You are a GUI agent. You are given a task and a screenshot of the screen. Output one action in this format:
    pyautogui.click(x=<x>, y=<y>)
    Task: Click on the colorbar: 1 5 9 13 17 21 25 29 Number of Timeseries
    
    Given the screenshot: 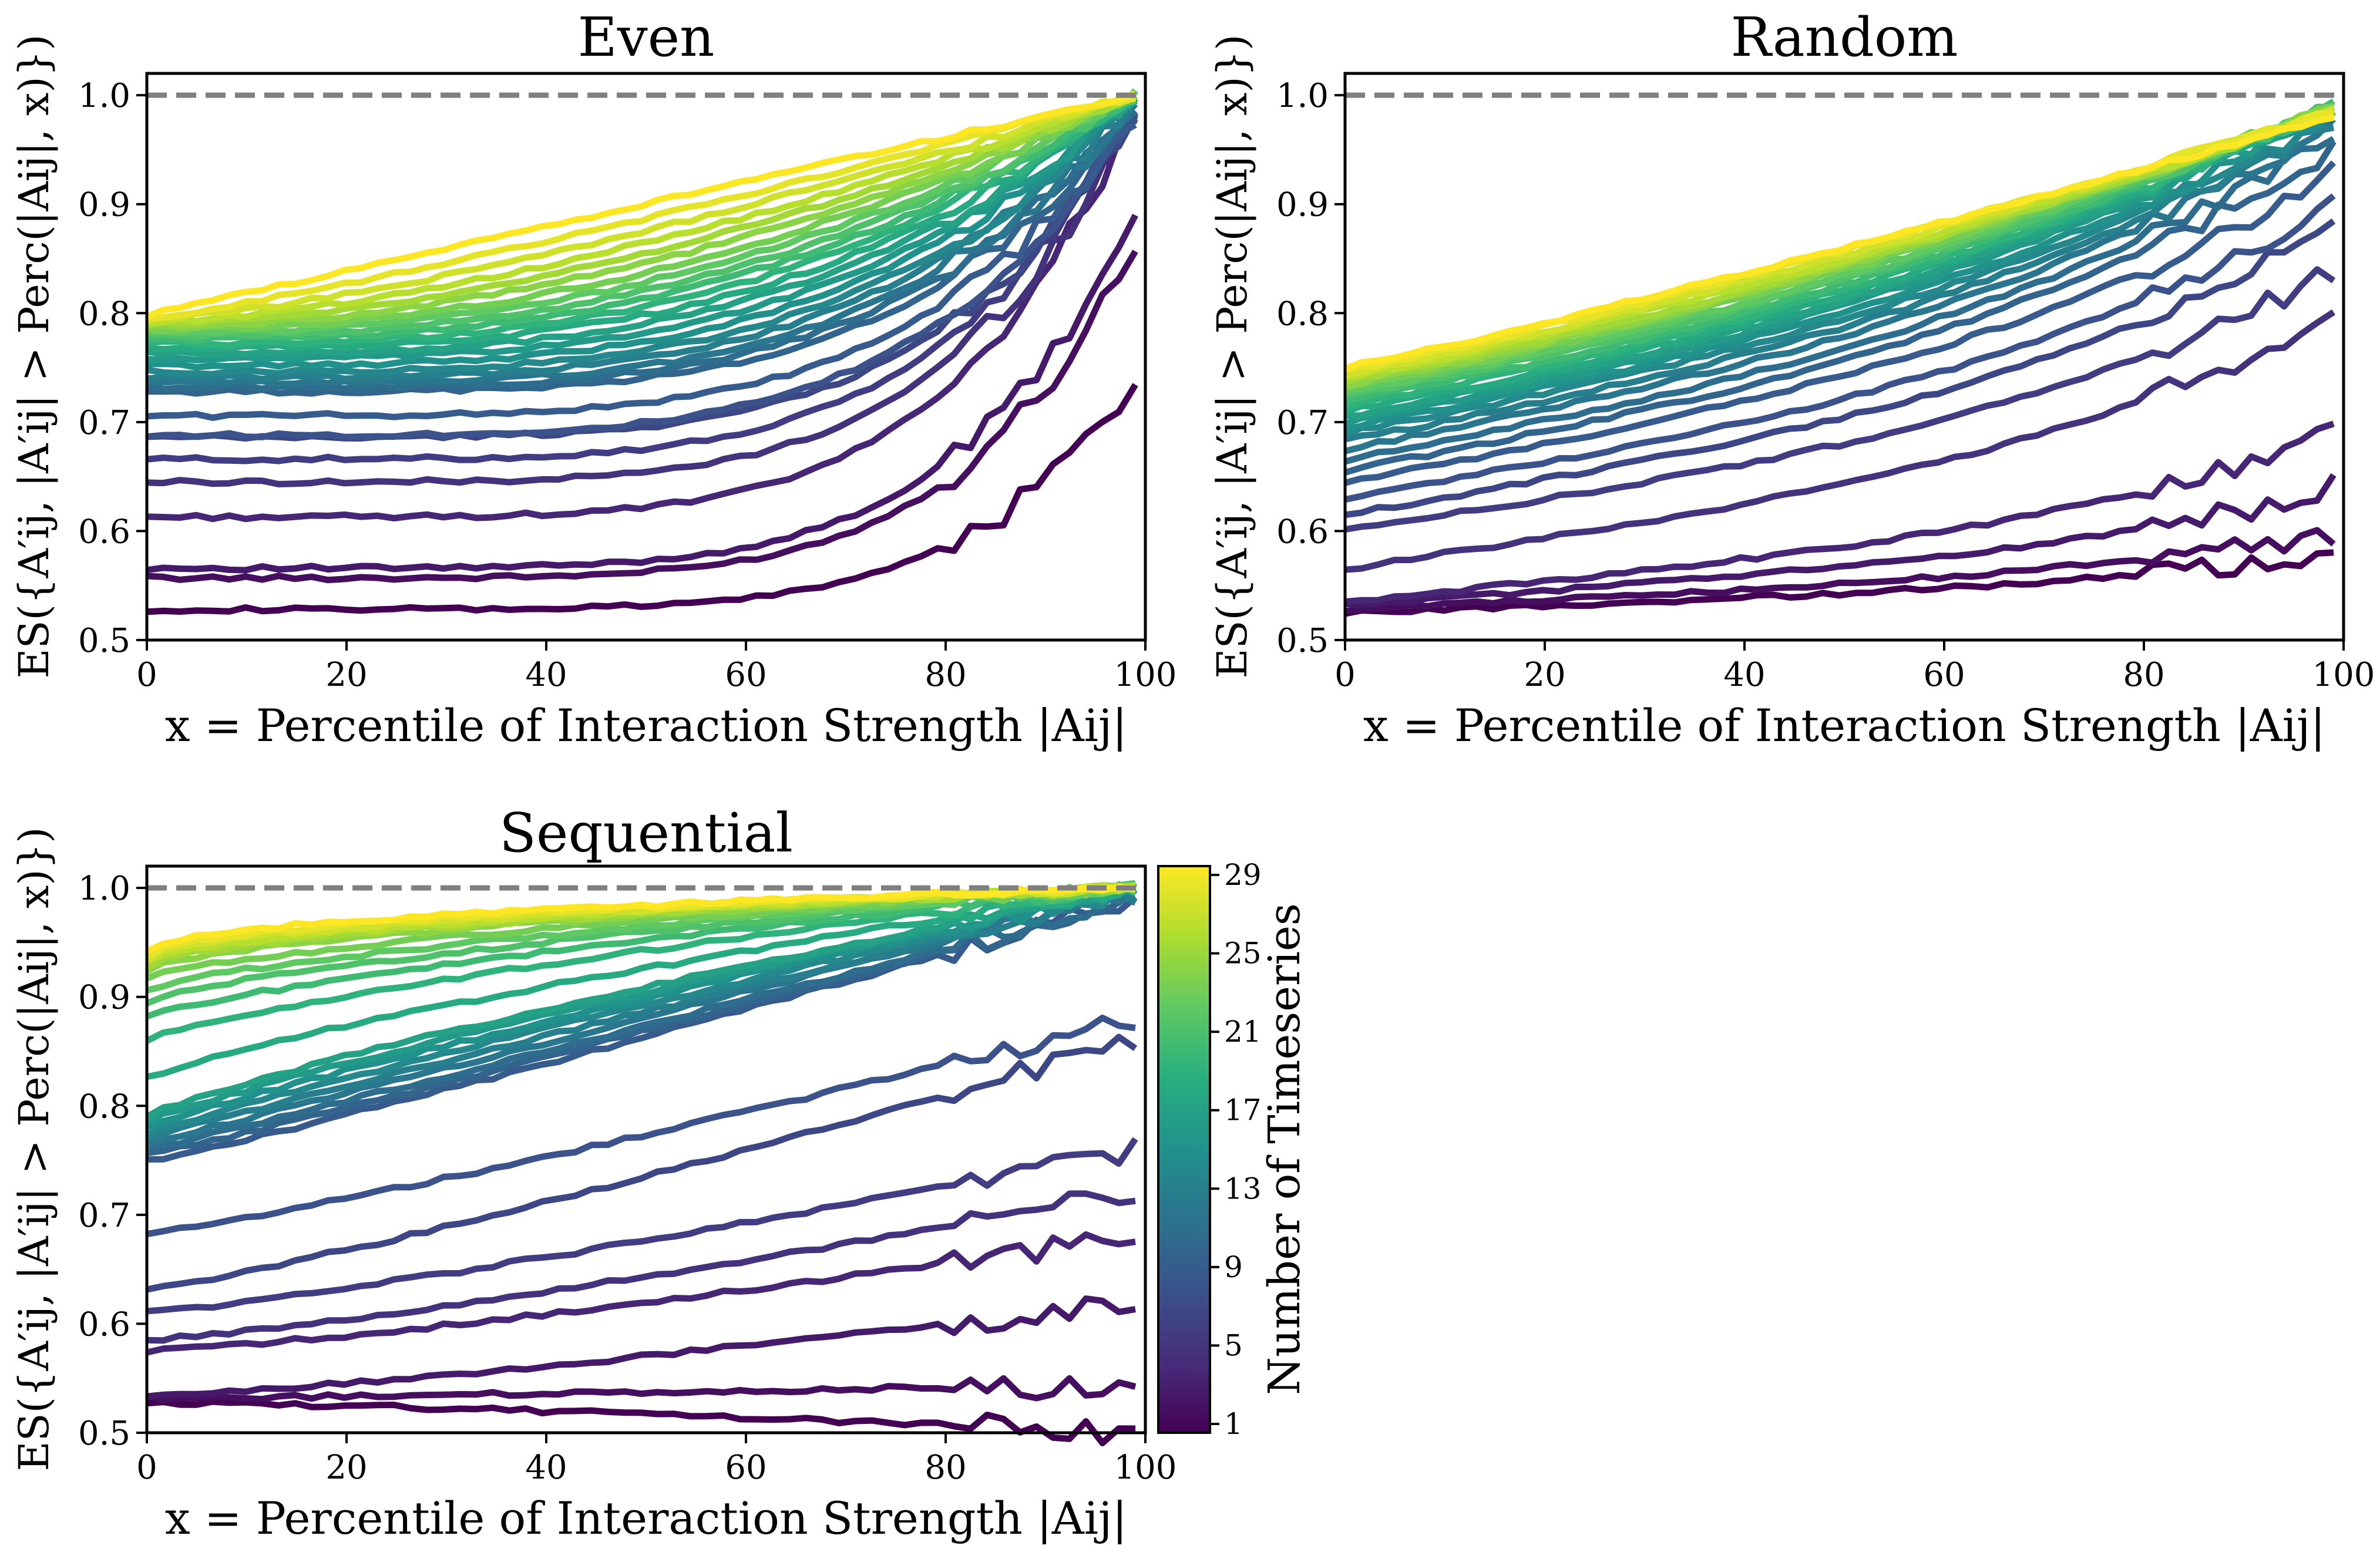 What is the action you would take?
    pyautogui.click(x=1233, y=1150)
    